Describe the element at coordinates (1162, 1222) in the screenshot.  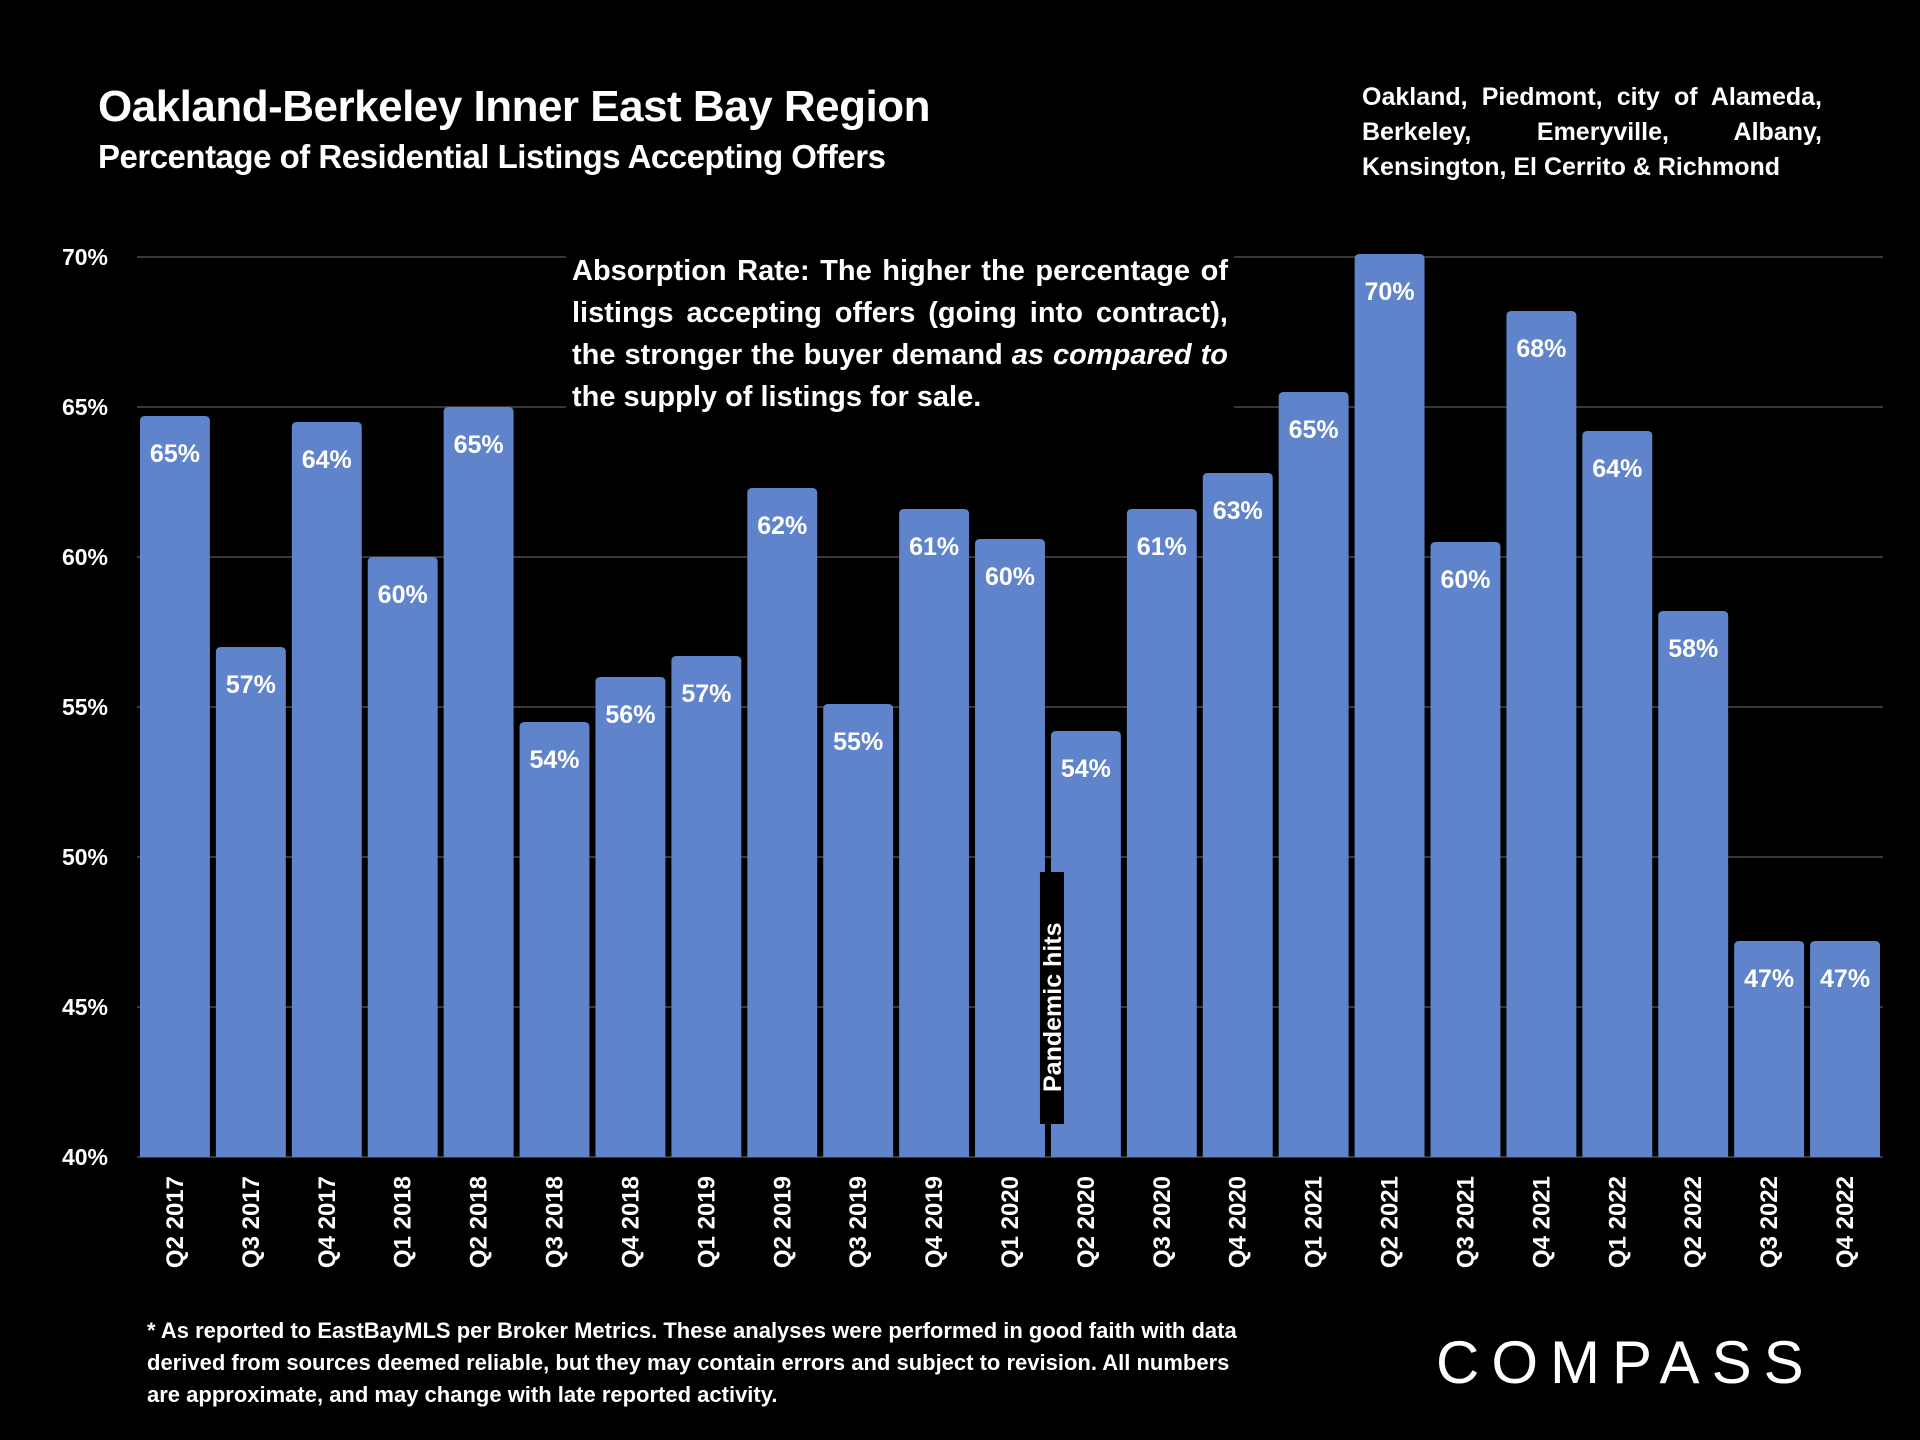
I see `x-tick-label: Q3 2020` at that location.